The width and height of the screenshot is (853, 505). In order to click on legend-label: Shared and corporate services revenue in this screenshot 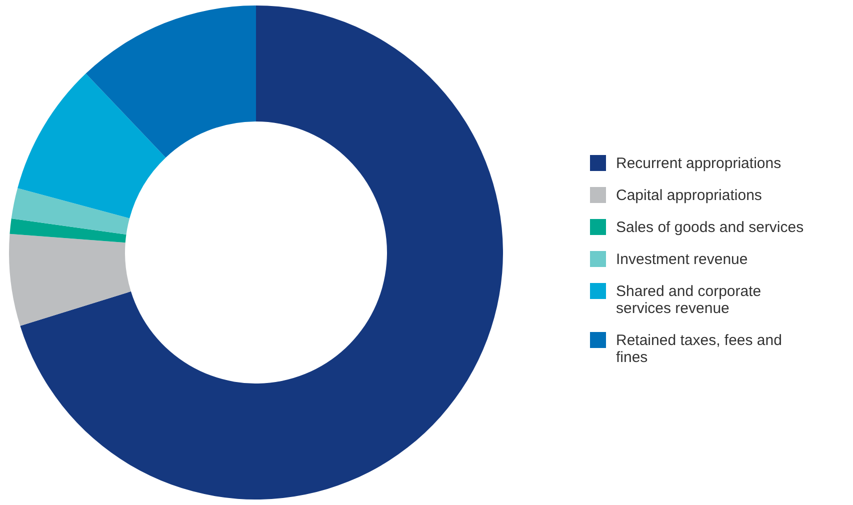, I will do `click(689, 300)`.